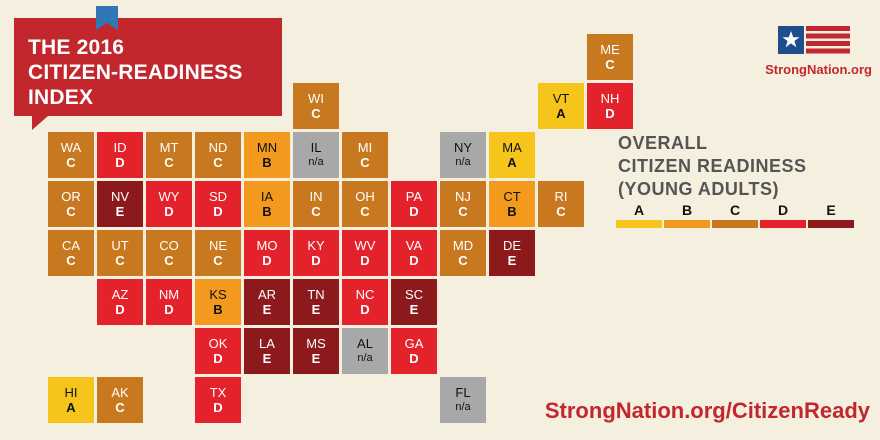 This screenshot has height=440, width=880. I want to click on legend-title-line-2: CITIZEN READINESS, so click(712, 166).